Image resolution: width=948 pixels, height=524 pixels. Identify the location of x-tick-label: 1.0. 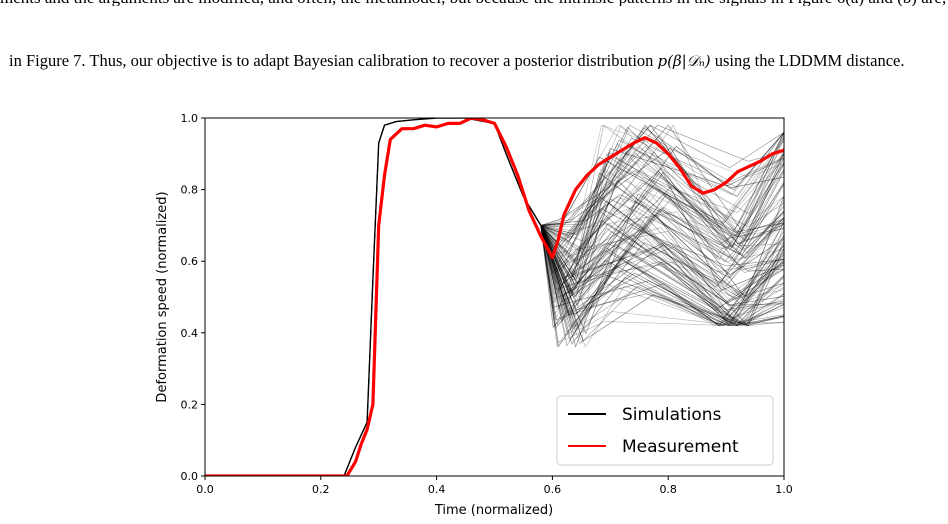
(784, 489).